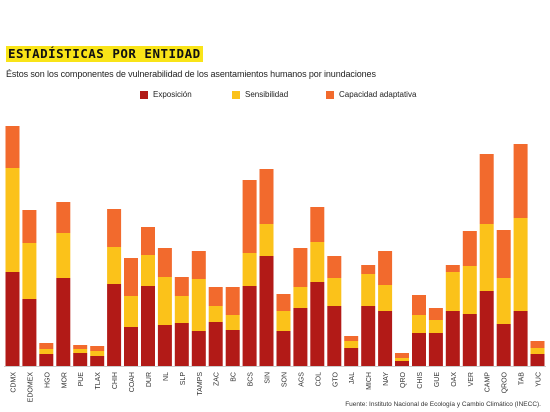 The height and width of the screenshot is (412, 550). Describe the element at coordinates (469, 340) in the screenshot. I see `bar-exposicion-ver` at that location.